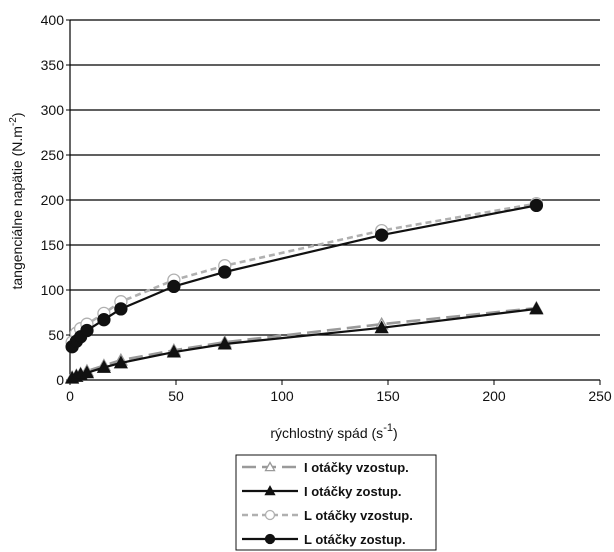 The width and height of the screenshot is (614, 552). Describe the element at coordinates (356, 467) in the screenshot. I see `legend-label: I otáčky vzostup.` at that location.